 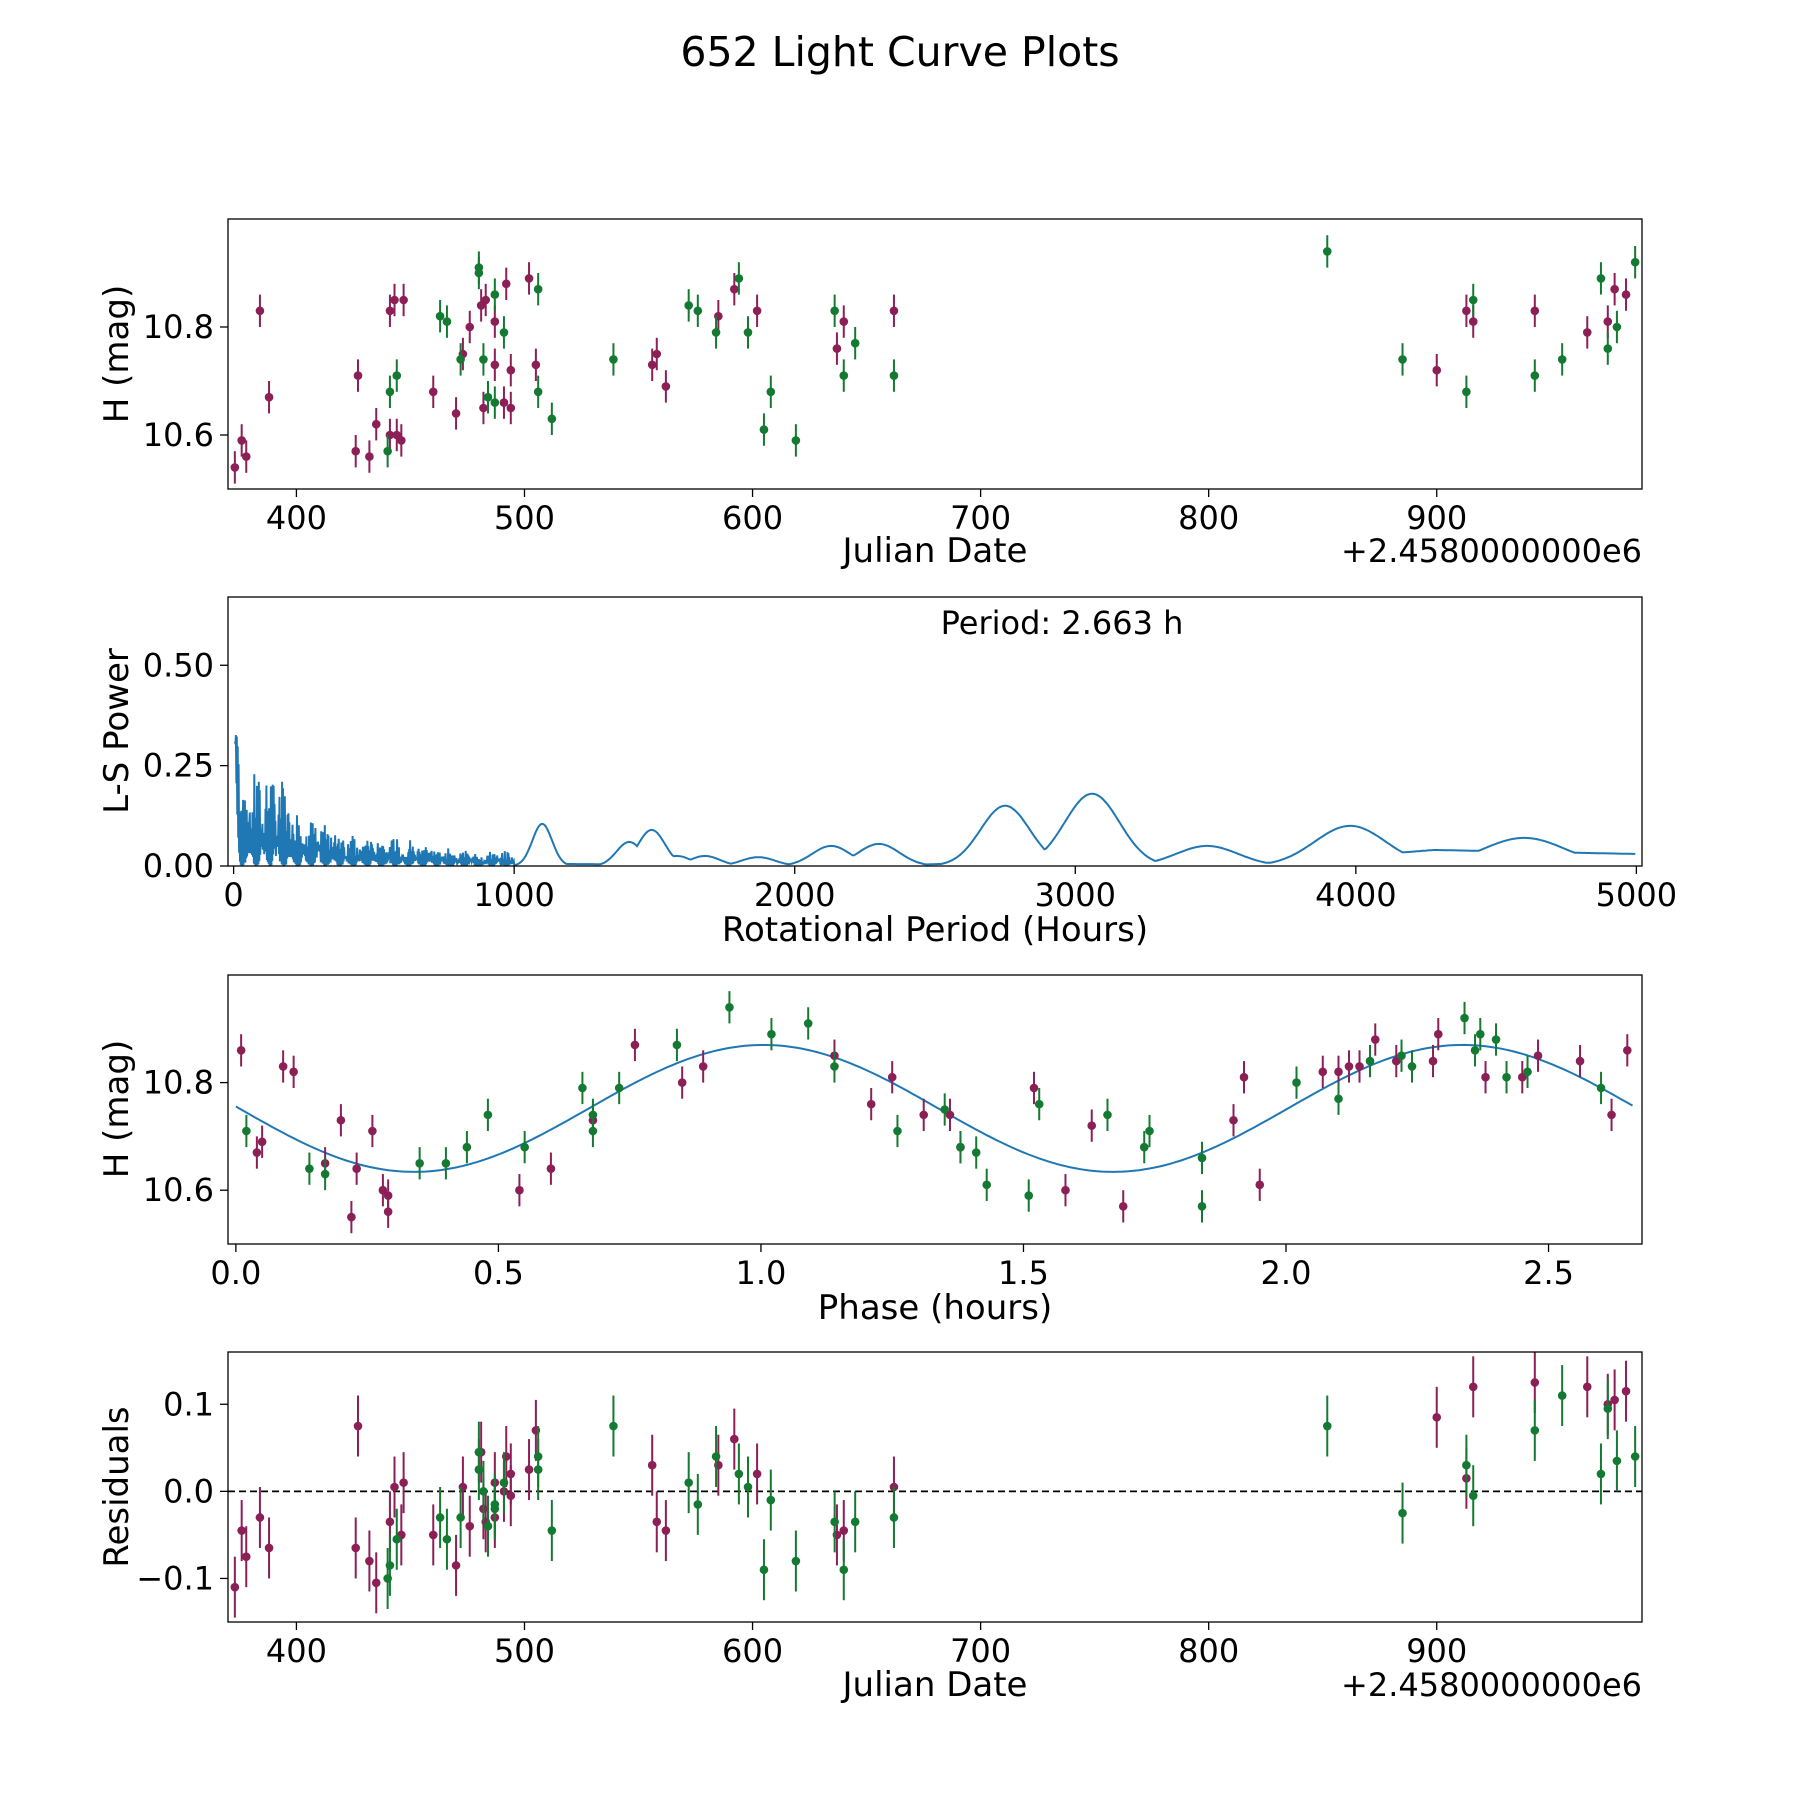 I want to click on phase-folded-xtick-label: 1.5, so click(x=1023, y=1273).